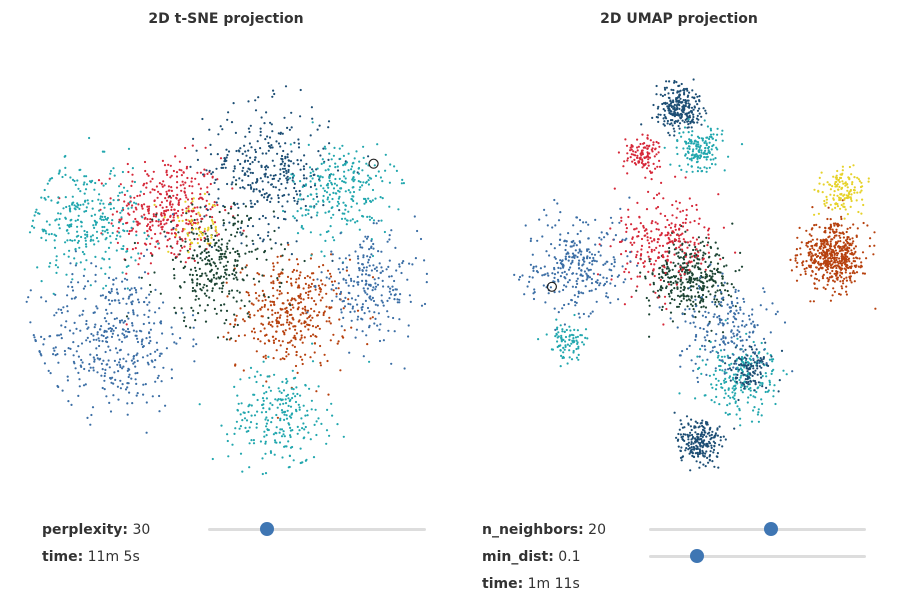 This screenshot has width=905, height=605. Describe the element at coordinates (266, 529) in the screenshot. I see `perplexity-slider-thumb` at that location.